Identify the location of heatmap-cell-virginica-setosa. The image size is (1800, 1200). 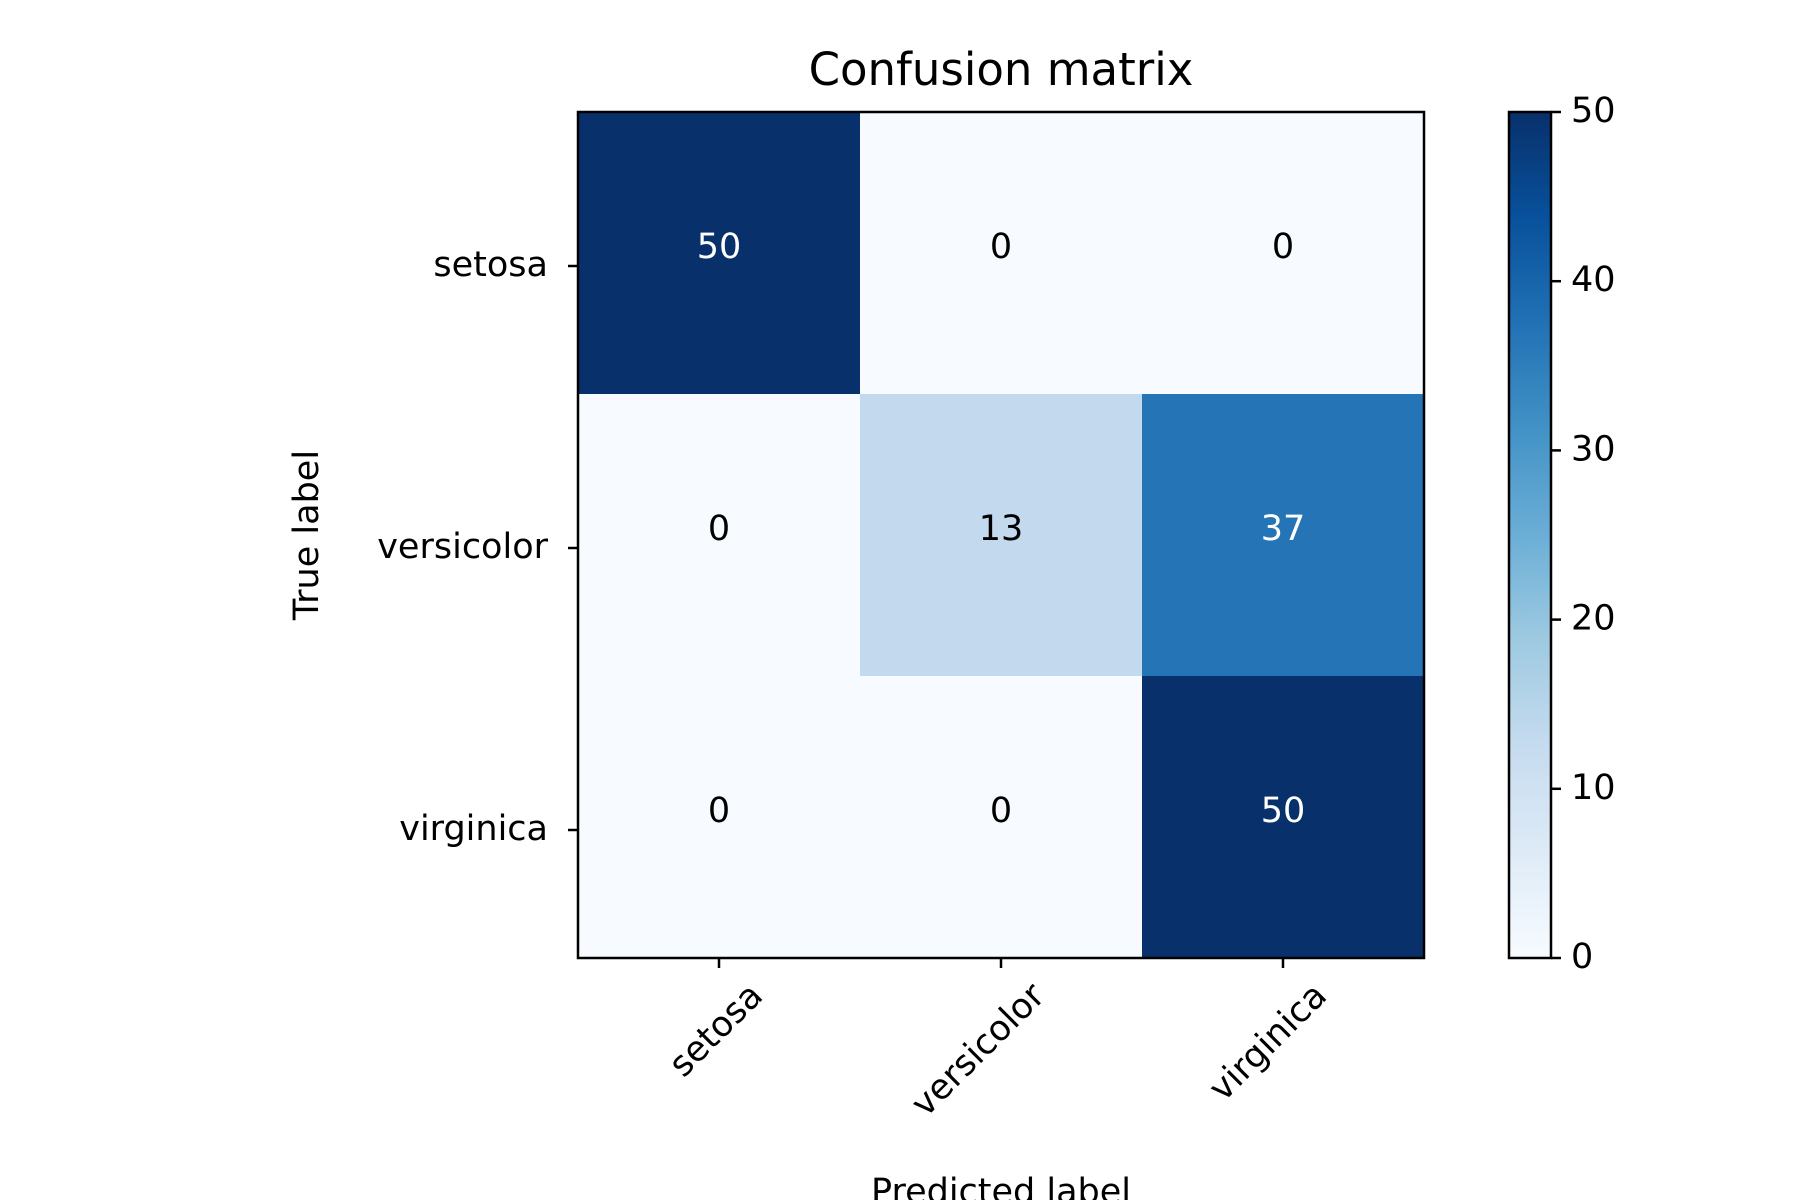
(719, 817).